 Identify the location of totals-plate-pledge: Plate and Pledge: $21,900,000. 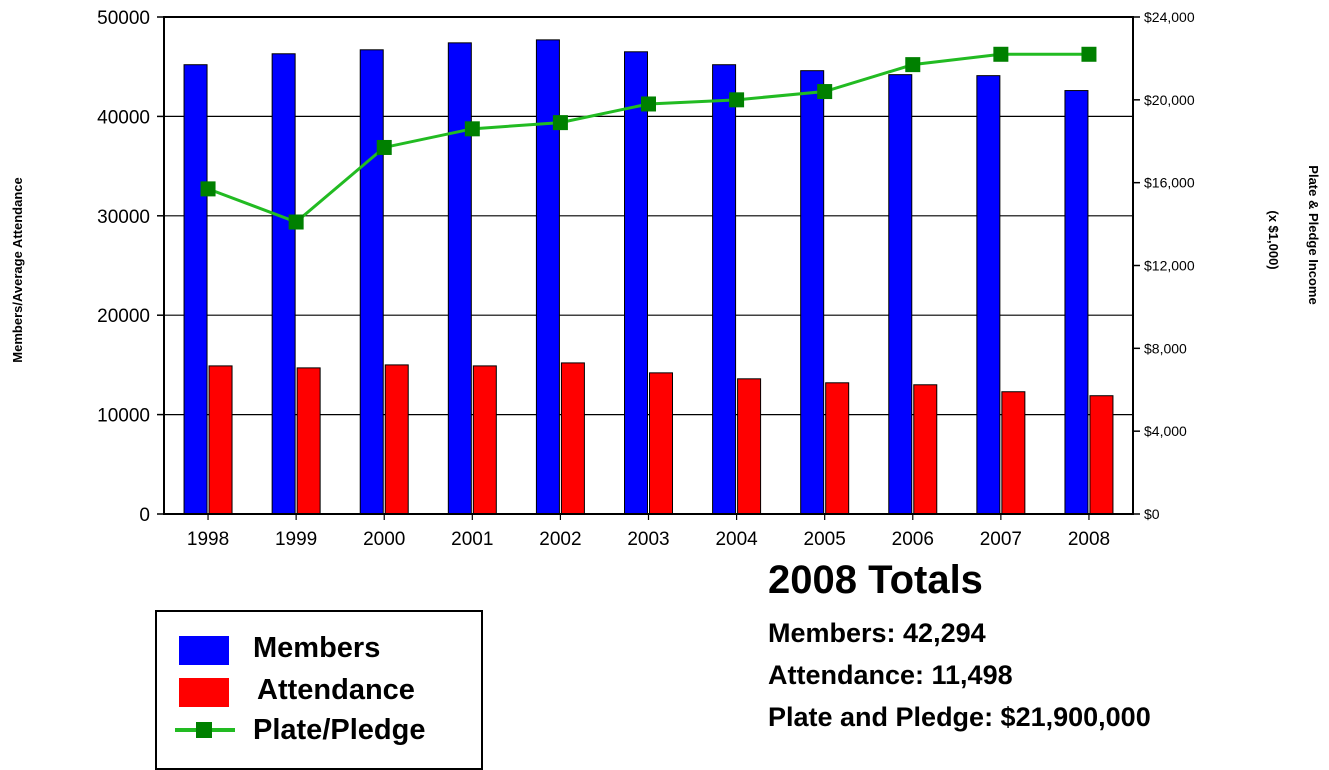
(959, 717).